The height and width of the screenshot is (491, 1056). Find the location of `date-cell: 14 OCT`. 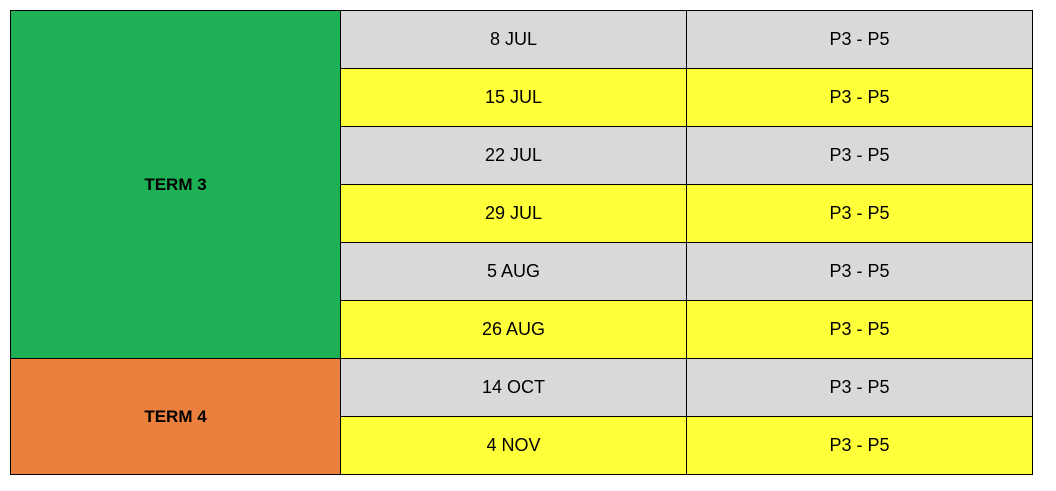

date-cell: 14 OCT is located at coordinates (513, 387).